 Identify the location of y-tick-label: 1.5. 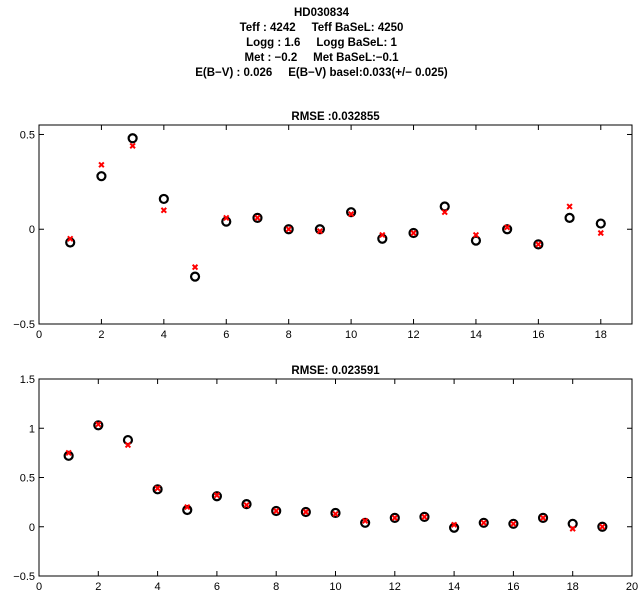
(27, 380).